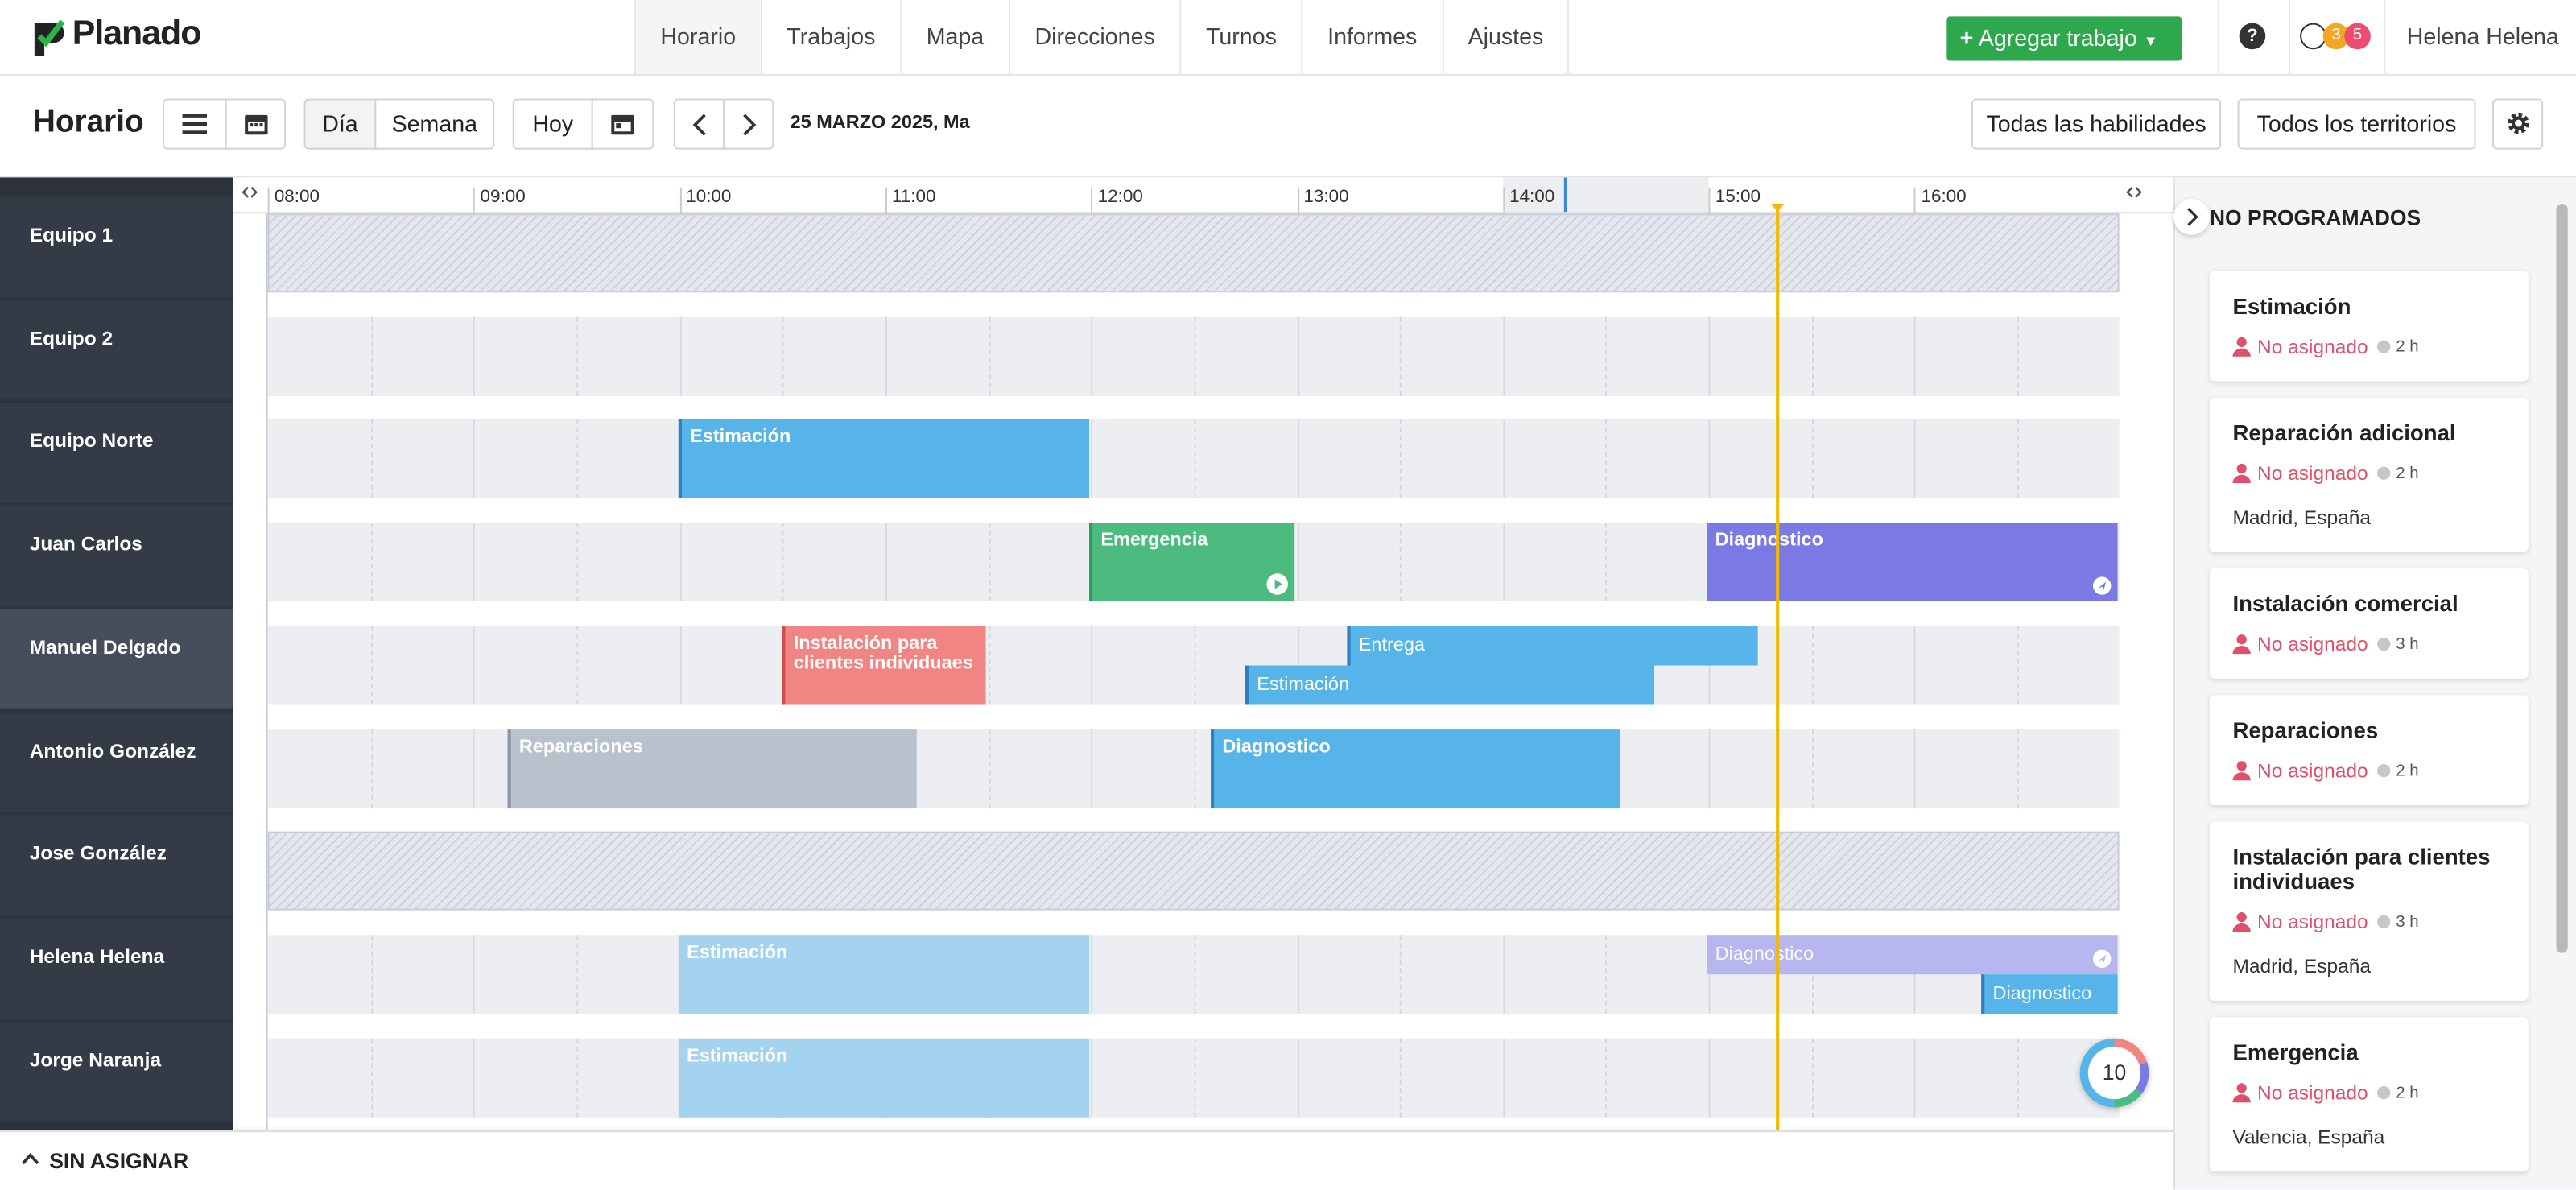 The height and width of the screenshot is (1190, 2576). I want to click on week-button: Semana, so click(434, 124).